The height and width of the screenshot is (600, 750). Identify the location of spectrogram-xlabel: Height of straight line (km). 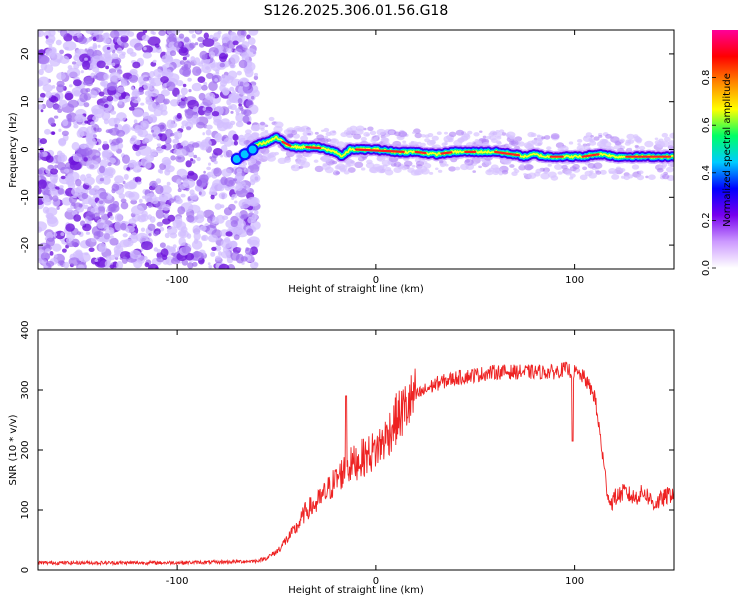
(356, 289).